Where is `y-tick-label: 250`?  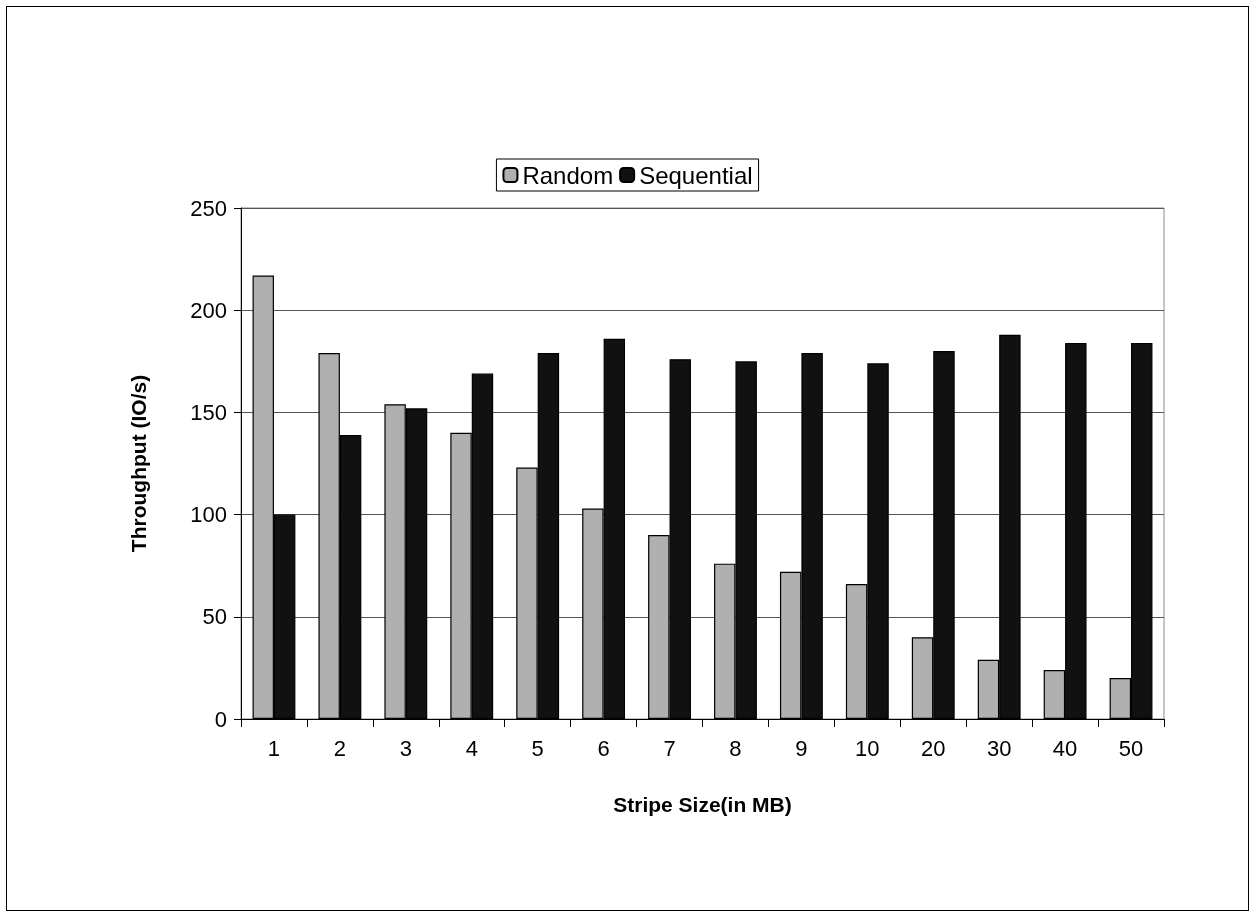
y-tick-label: 250 is located at coordinates (208, 208).